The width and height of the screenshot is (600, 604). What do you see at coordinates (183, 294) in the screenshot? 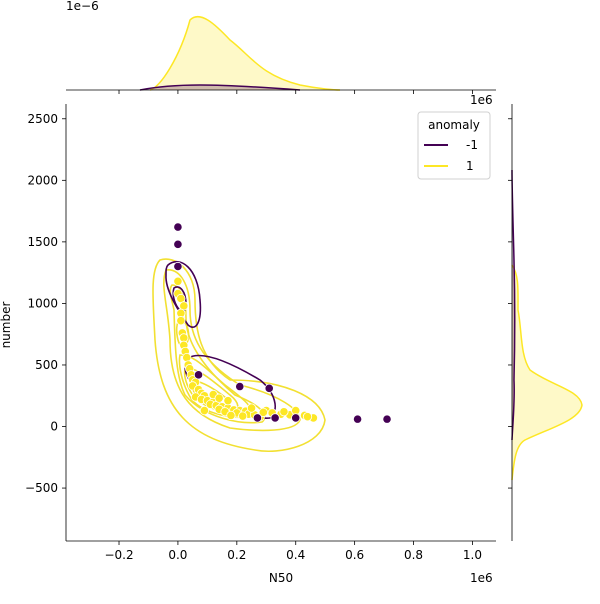
I see `kde-contour-neg1-upper` at bounding box center [183, 294].